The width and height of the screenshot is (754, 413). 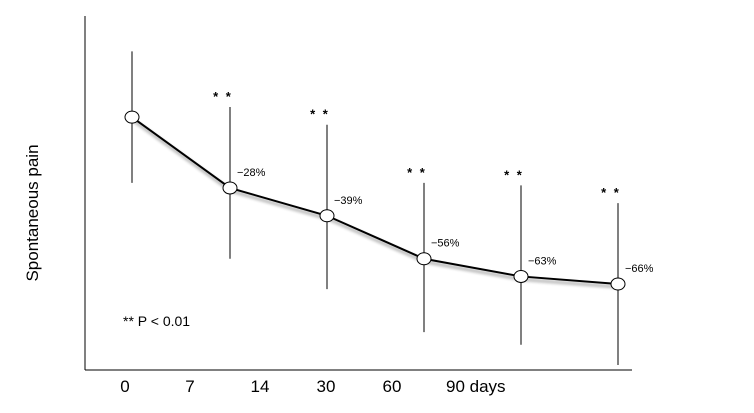 What do you see at coordinates (32, 212) in the screenshot?
I see `y-axis-label: Spontaneous pain` at bounding box center [32, 212].